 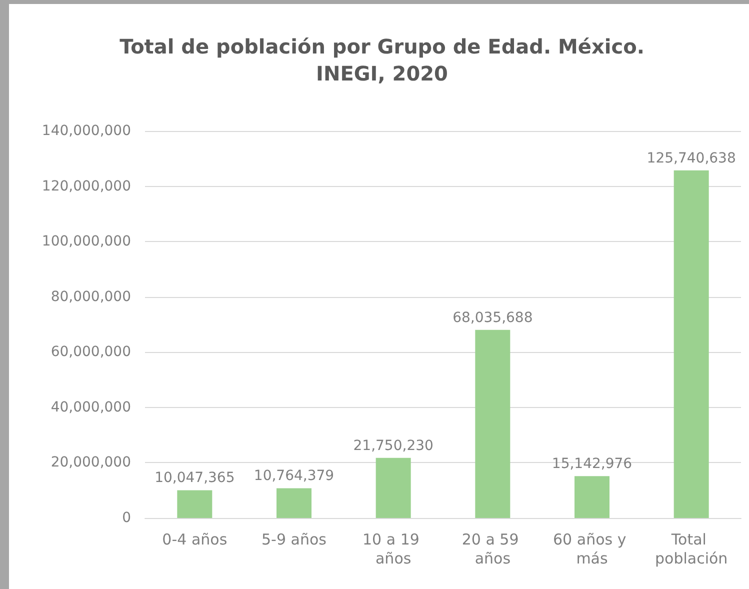 I want to click on data-label: 15,142,976, so click(x=592, y=464).